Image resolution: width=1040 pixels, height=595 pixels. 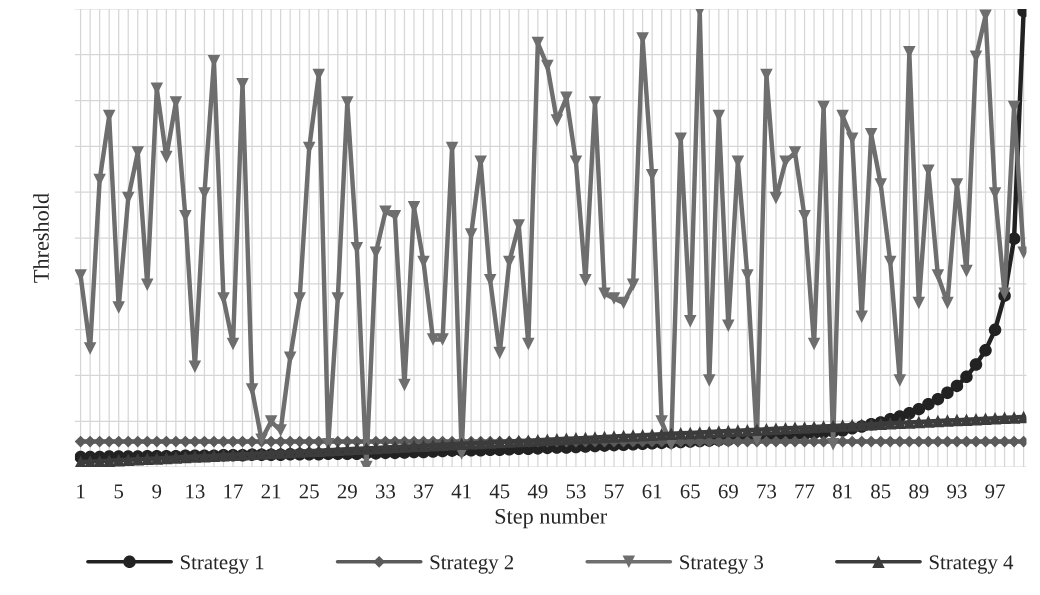 What do you see at coordinates (385, 491) in the screenshot?
I see `x-tick-label: 33` at bounding box center [385, 491].